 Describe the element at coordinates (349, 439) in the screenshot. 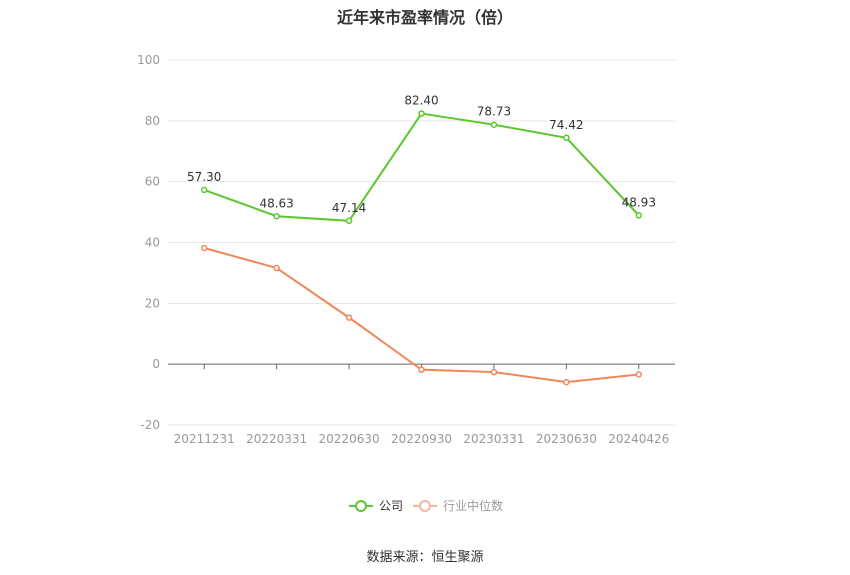

I see `x-tick-label: 20220630` at that location.